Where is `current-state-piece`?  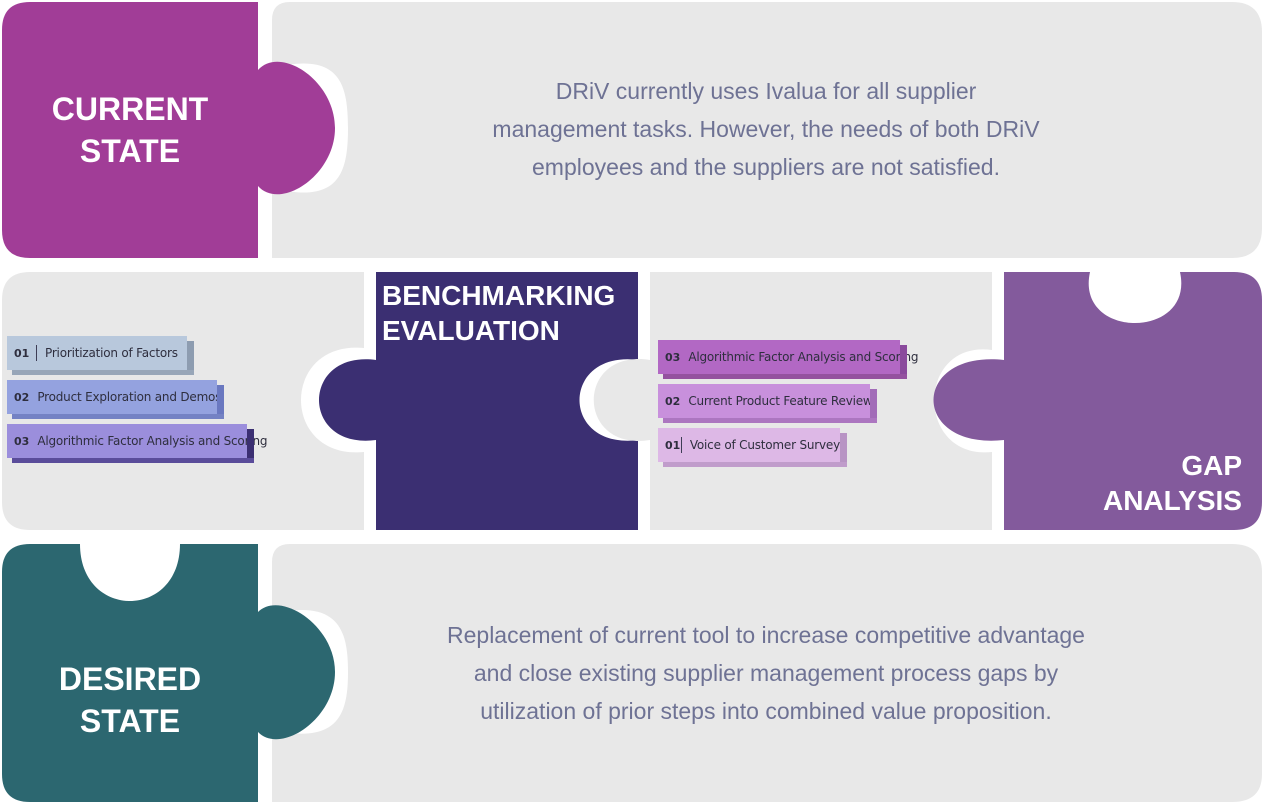 current-state-piece is located at coordinates (168, 130).